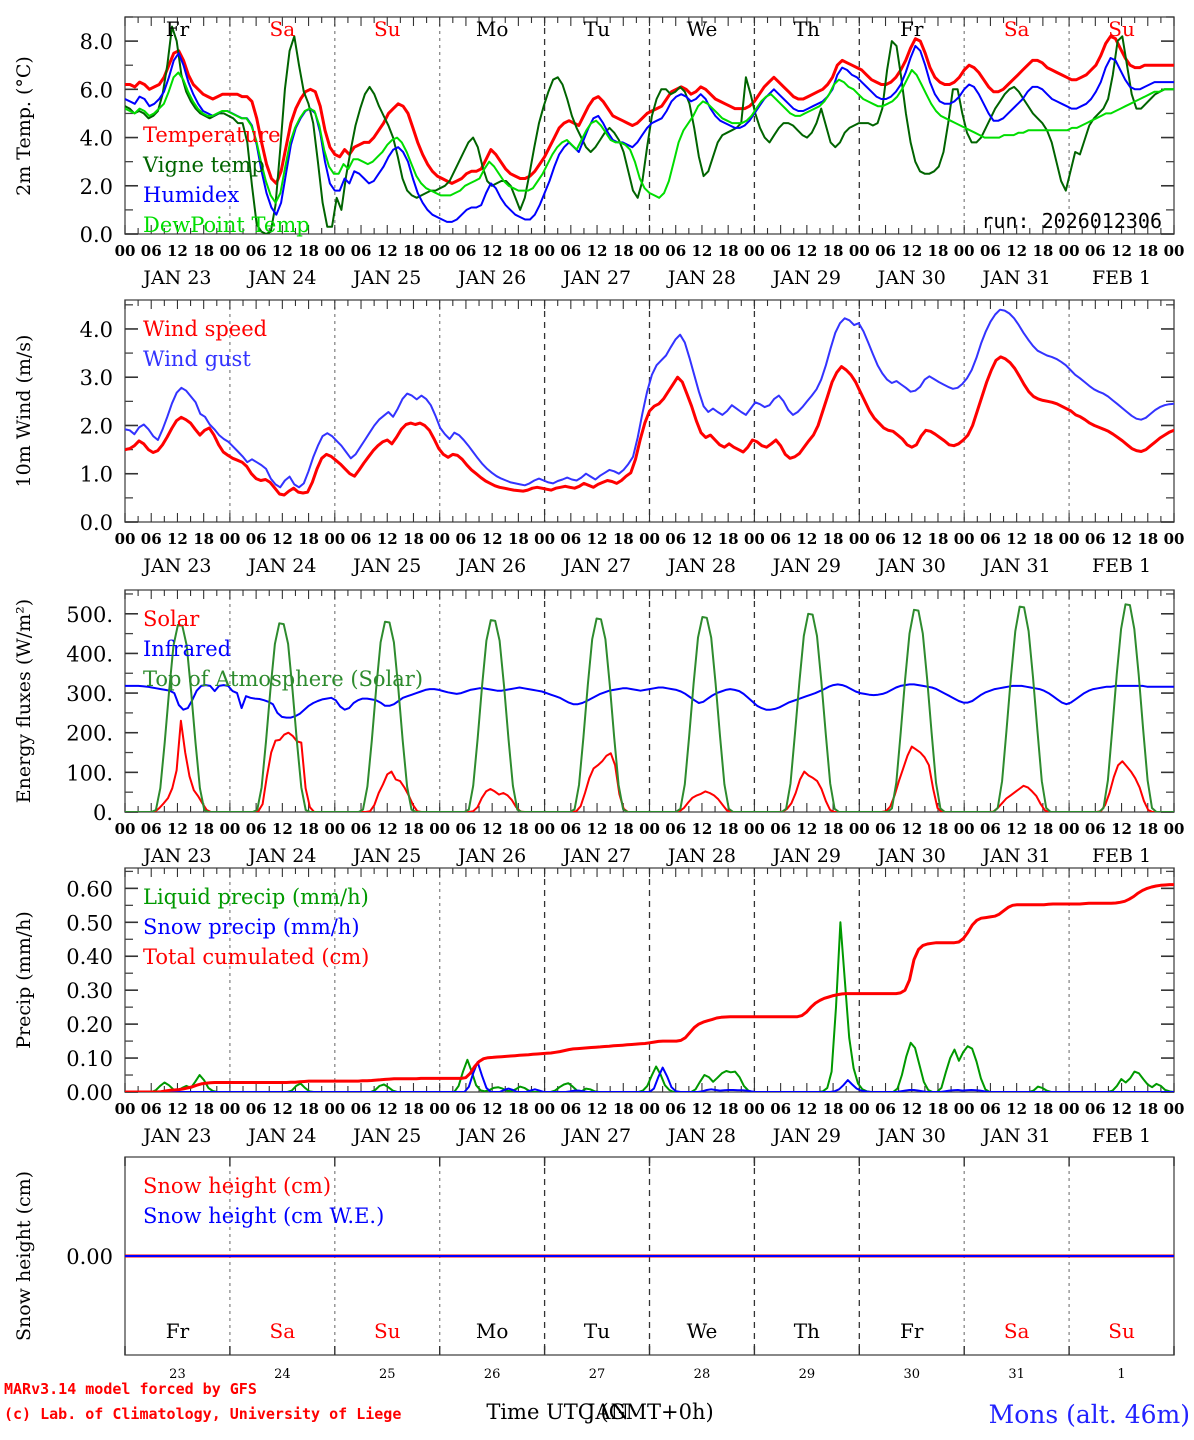 The image size is (1194, 1440). Describe the element at coordinates (607, 1412) in the screenshot. I see `x-axis-title-overlap: JAN` at that location.